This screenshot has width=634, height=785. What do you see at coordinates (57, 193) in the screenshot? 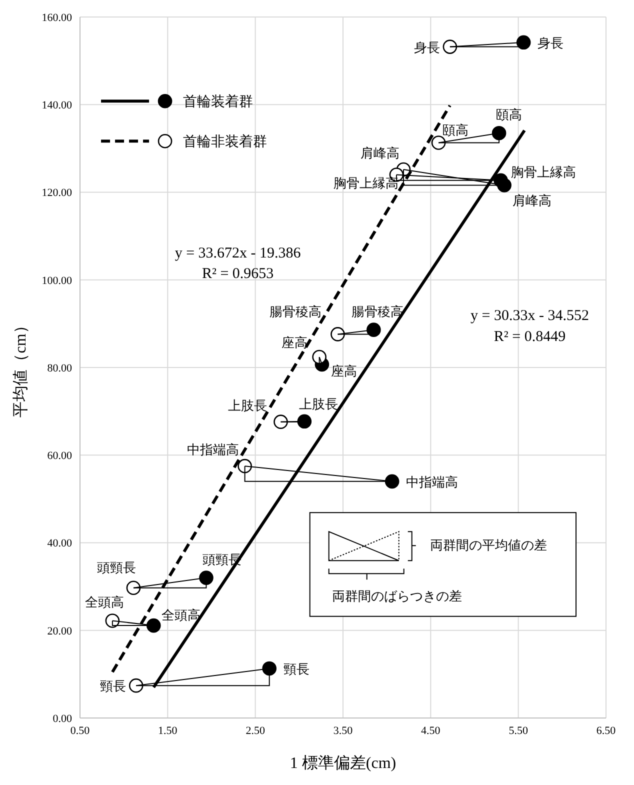
I see `y-tick-label: 120.00` at bounding box center [57, 193].